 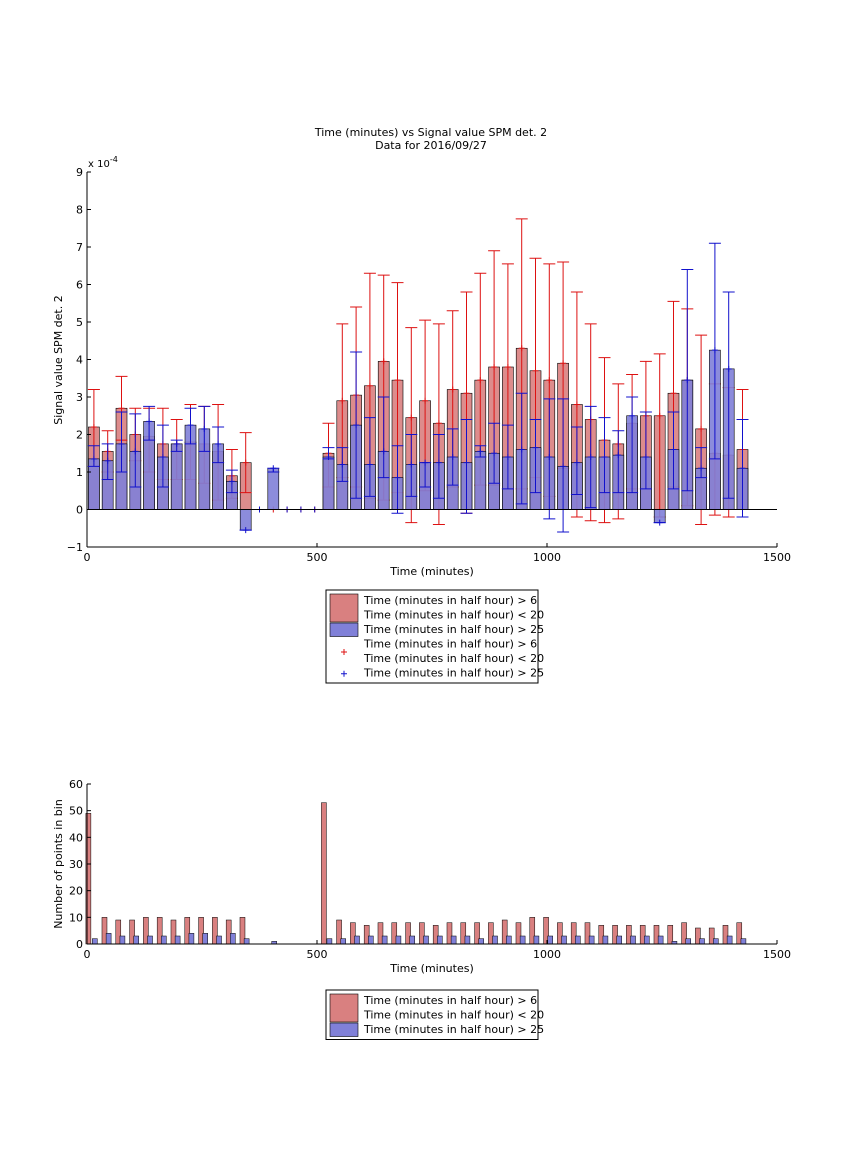 I want to click on plot1-ylabel: Signal value SPM det. 2, so click(x=58, y=360).